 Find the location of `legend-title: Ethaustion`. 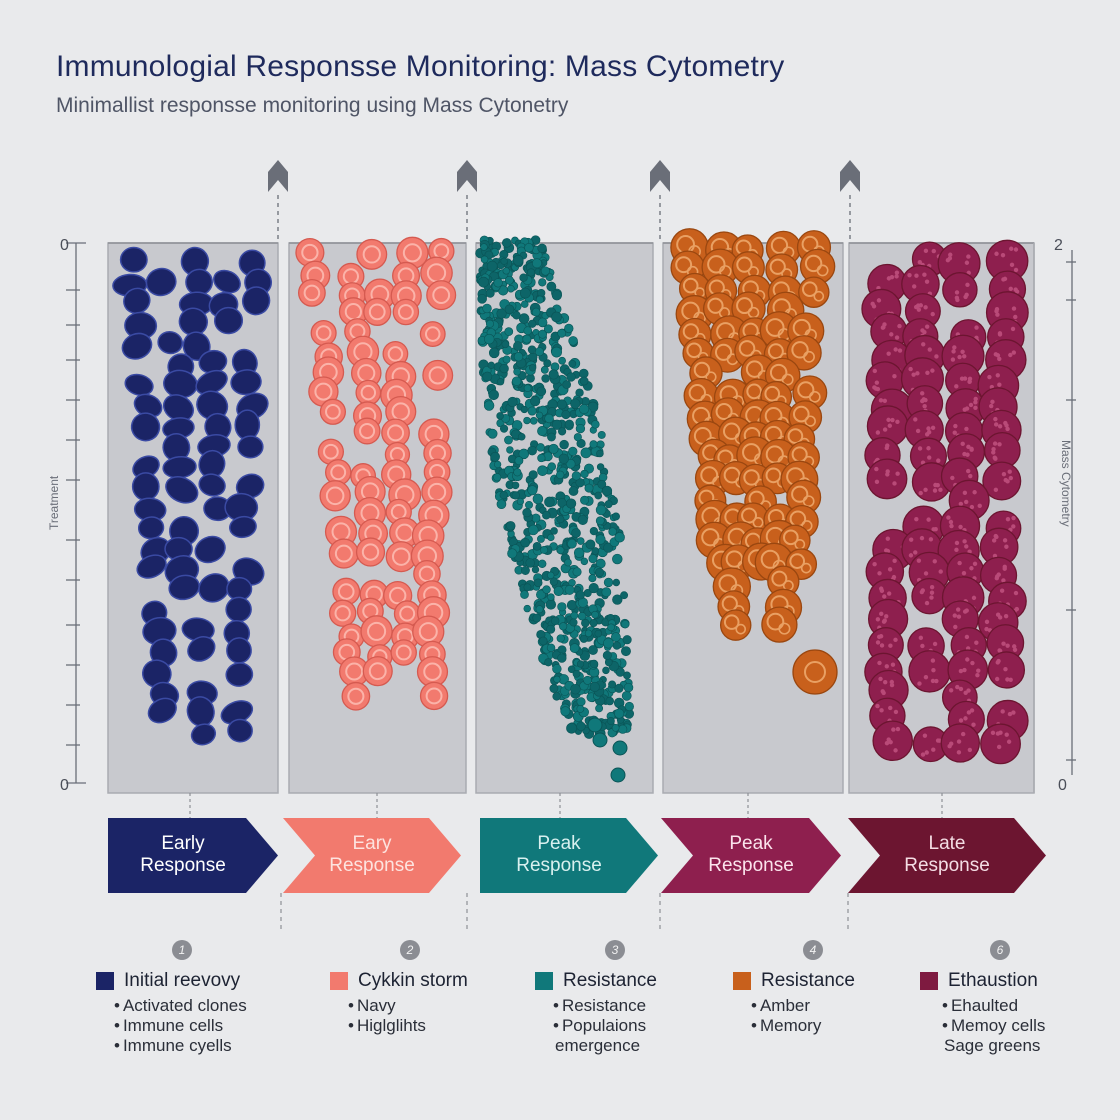

legend-title: Ethaustion is located at coordinates (993, 980).